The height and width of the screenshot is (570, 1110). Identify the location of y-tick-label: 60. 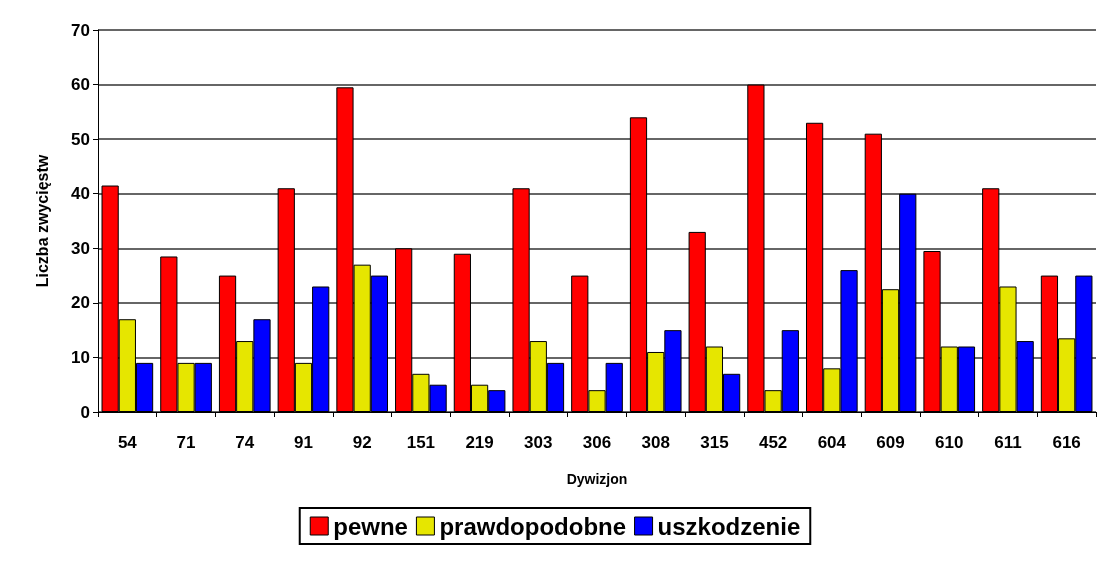
(80, 85).